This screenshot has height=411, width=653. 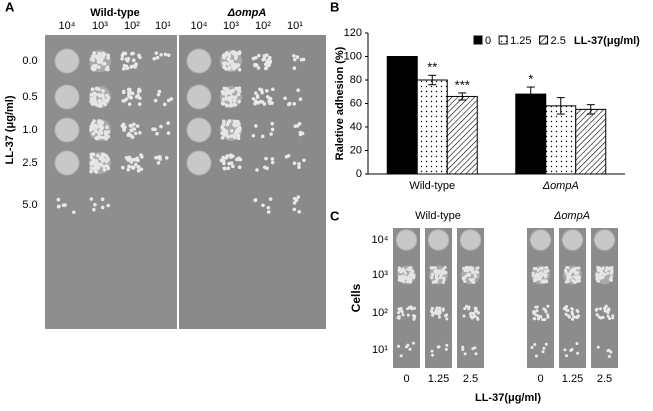 What do you see at coordinates (520, 41) in the screenshot?
I see `legend-label: 1.25` at bounding box center [520, 41].